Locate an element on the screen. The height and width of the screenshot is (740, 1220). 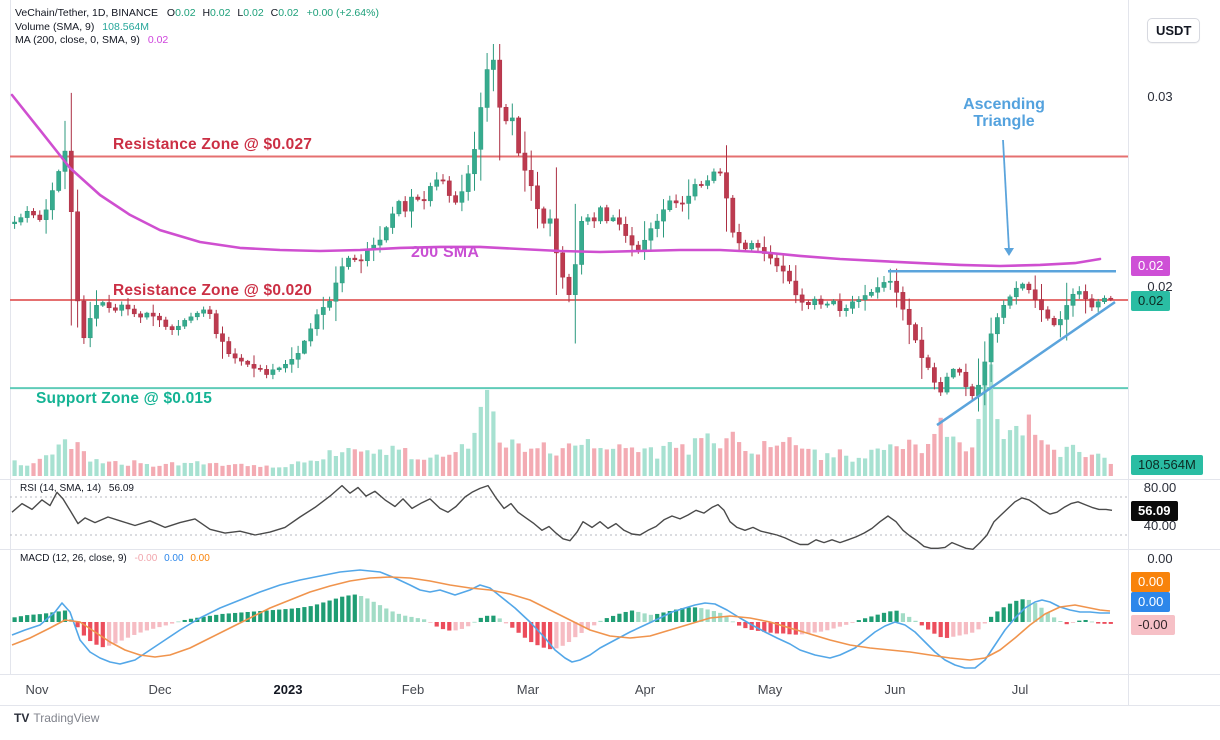
resistance-upper-label: Resistance Zone @ $0.027 is located at coordinates (213, 144).